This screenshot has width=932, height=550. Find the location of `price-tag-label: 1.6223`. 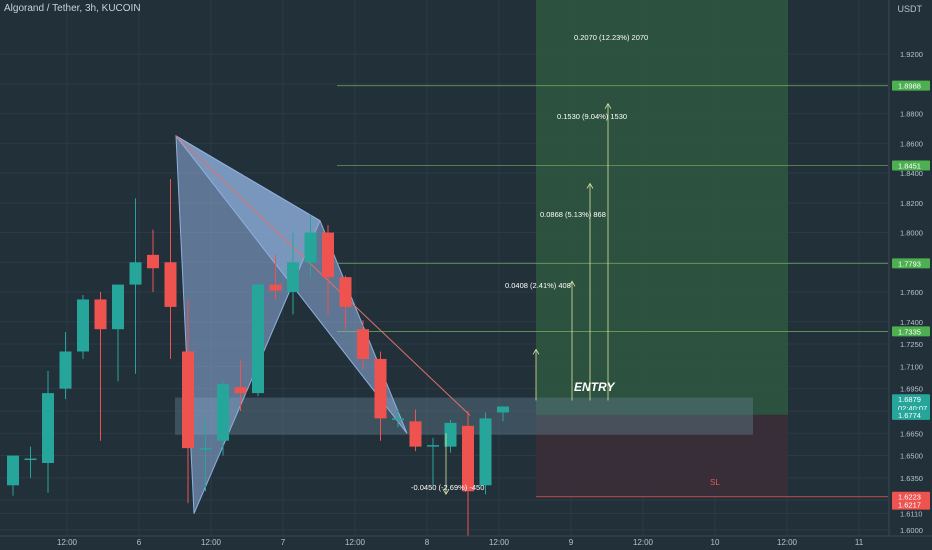

price-tag-label: 1.6223 is located at coordinates (909, 497).